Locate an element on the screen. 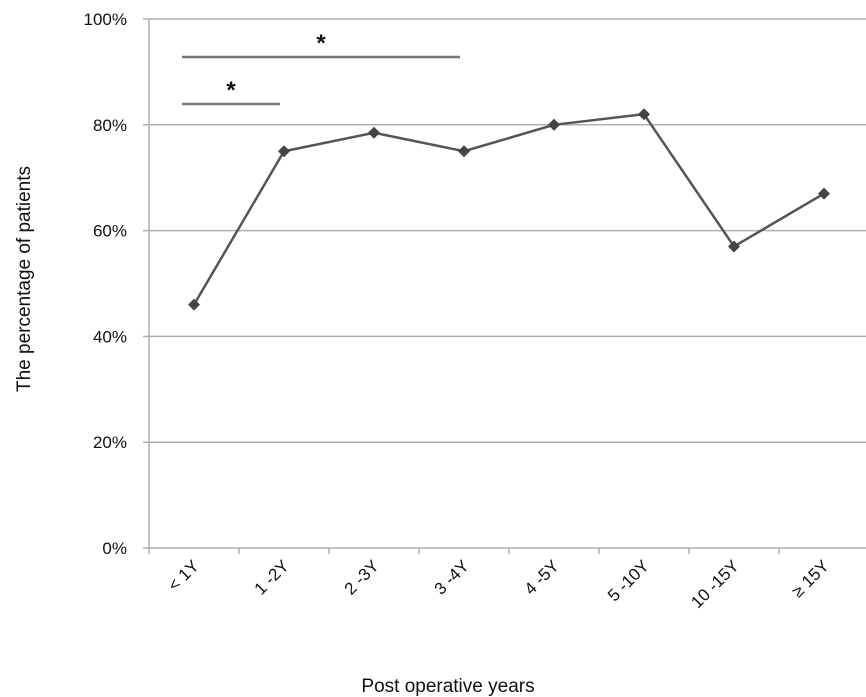 The height and width of the screenshot is (697, 866). x-axis-title: Post operative years is located at coordinates (447, 686).